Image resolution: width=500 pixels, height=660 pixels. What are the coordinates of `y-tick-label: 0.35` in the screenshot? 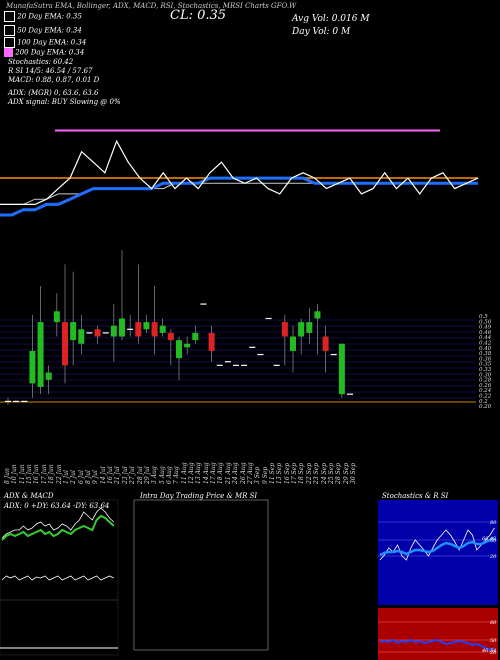 It's located at (485, 365).